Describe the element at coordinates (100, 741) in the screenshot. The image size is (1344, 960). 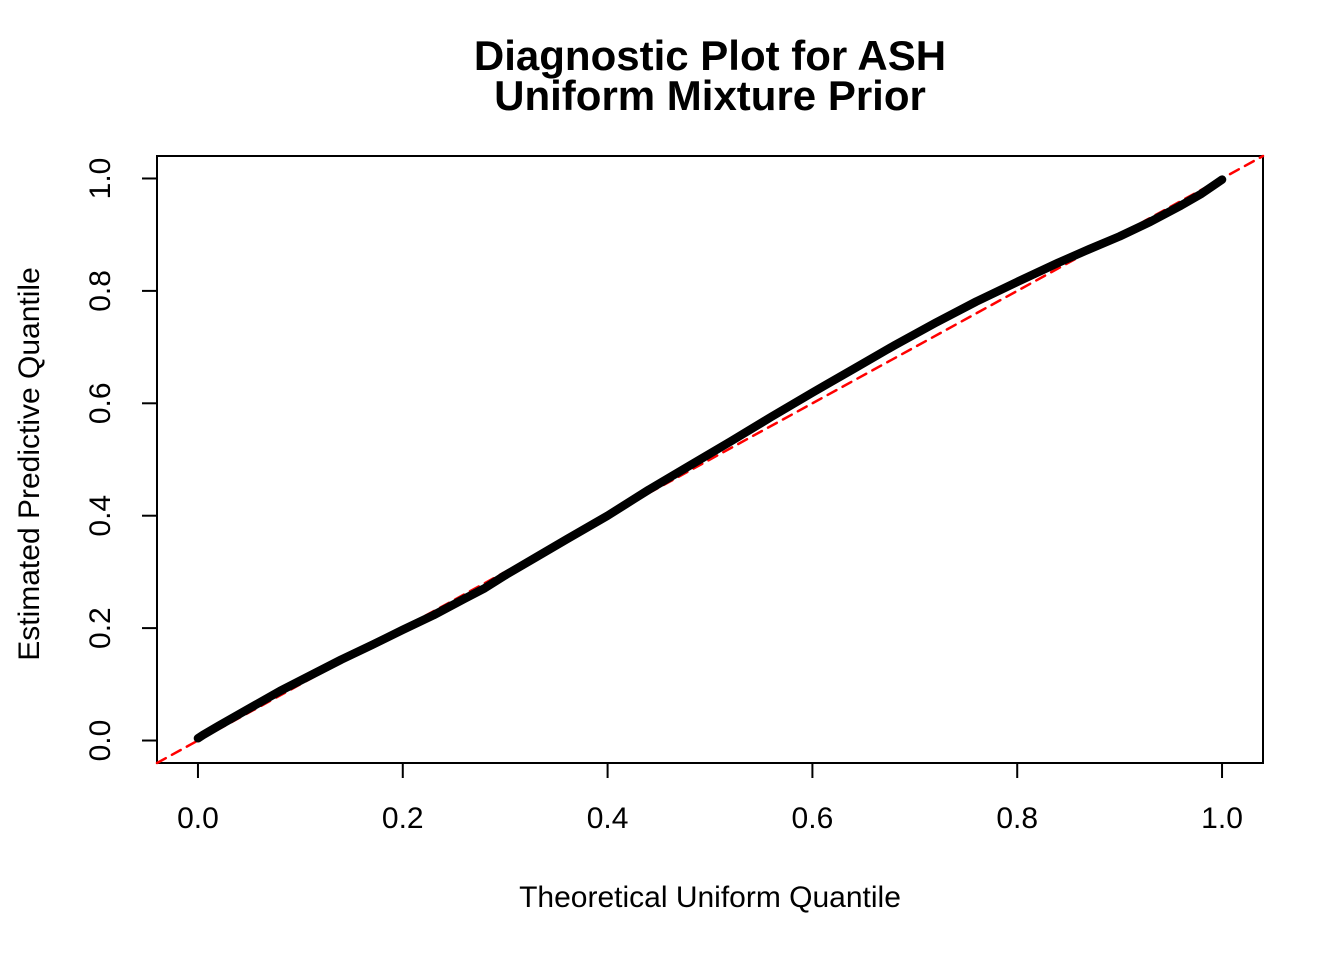
I see `y-tick-label: 0.0` at that location.